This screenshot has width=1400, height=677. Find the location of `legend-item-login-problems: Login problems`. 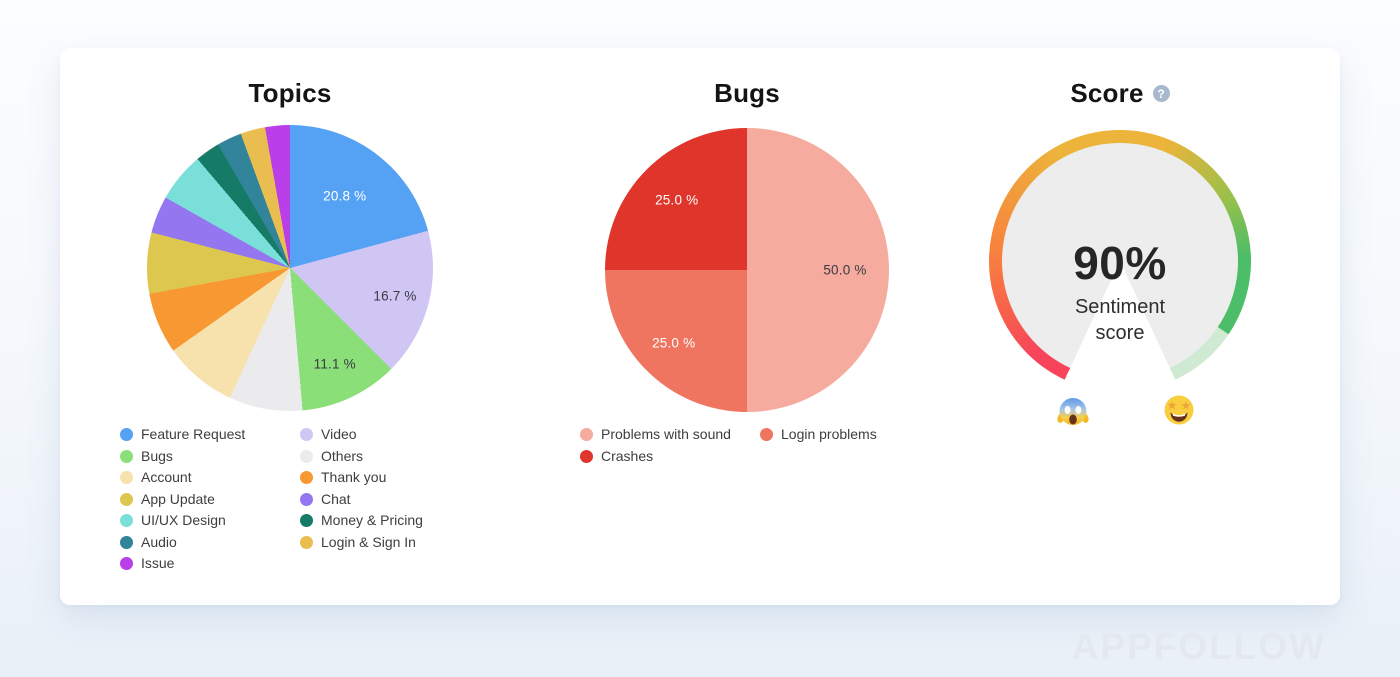

legend-item-login-problems: Login problems is located at coordinates (818, 434).